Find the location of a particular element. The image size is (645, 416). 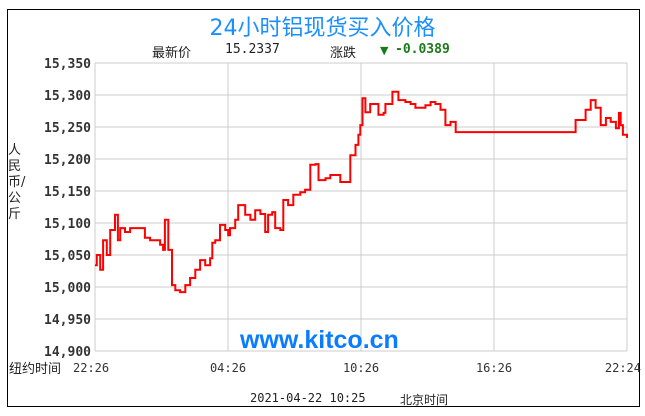

x-tick-label: 04:26 is located at coordinates (228, 368).